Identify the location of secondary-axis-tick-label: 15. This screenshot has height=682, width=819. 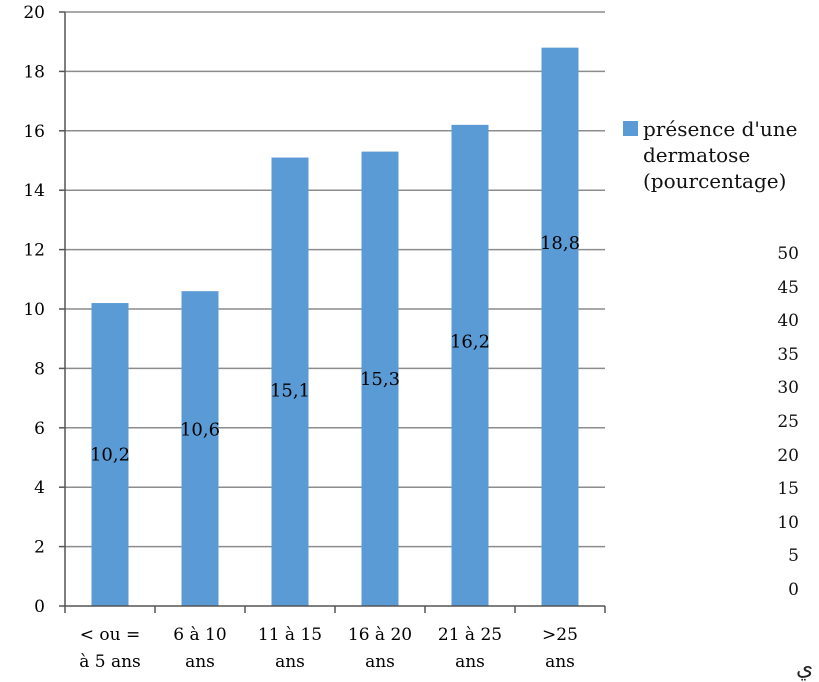
(788, 489).